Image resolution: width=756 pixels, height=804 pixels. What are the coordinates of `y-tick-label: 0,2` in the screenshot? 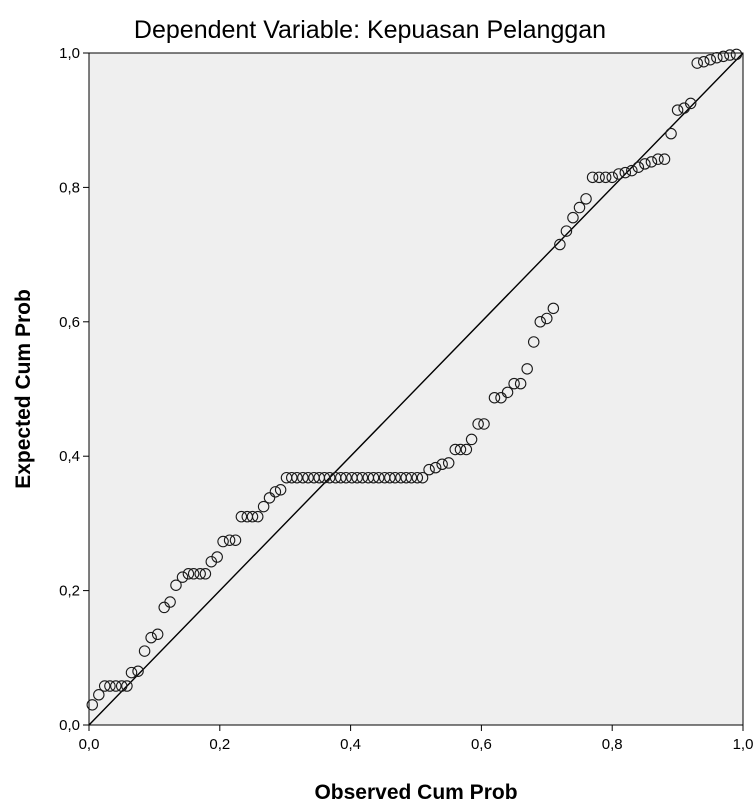 It's located at (69, 591).